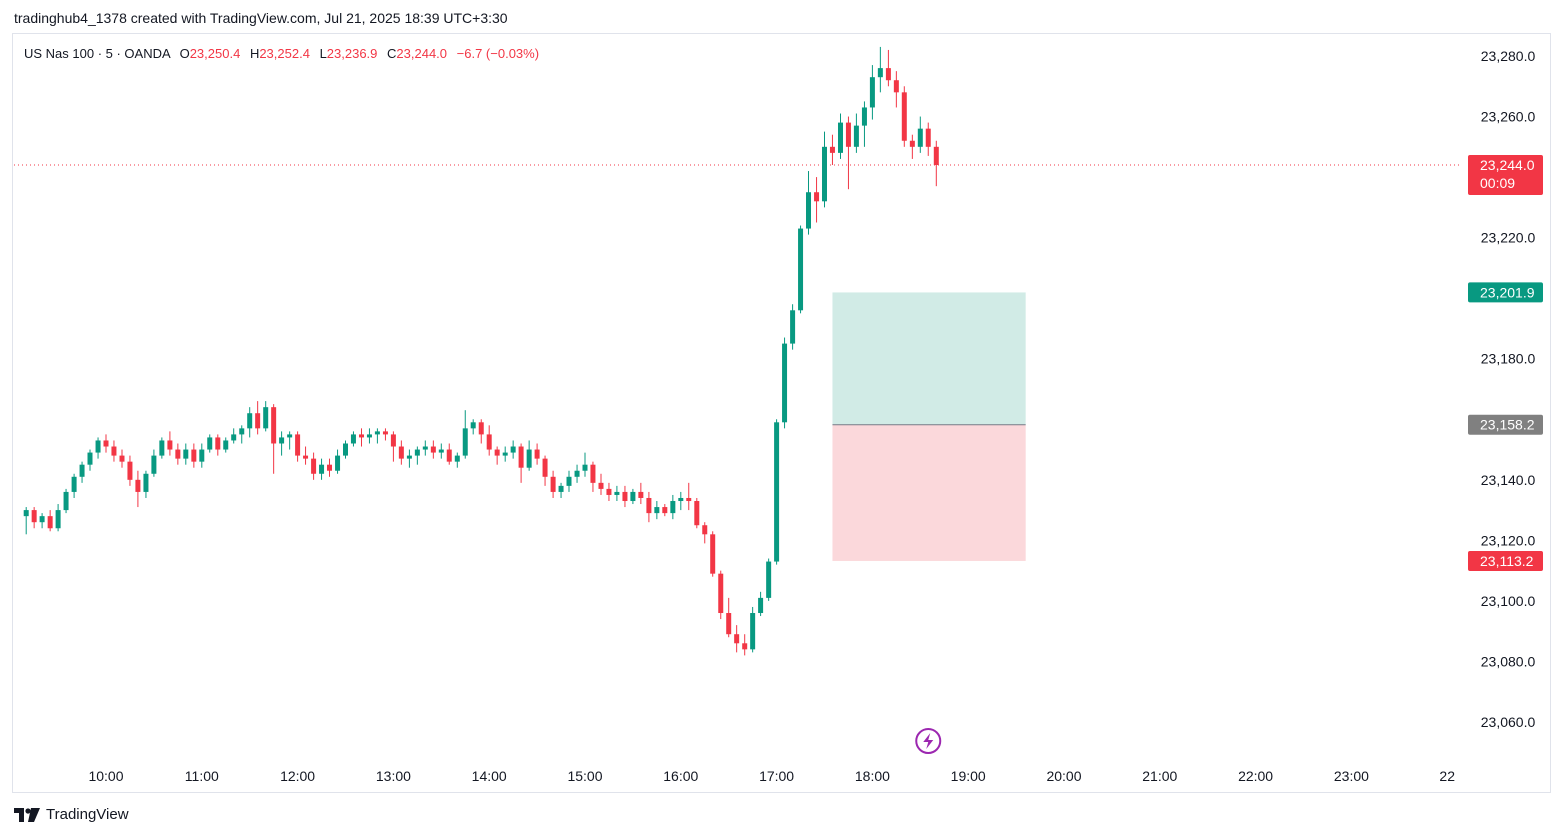  What do you see at coordinates (1508, 661) in the screenshot?
I see `y-tick-label: 23,080.0` at bounding box center [1508, 661].